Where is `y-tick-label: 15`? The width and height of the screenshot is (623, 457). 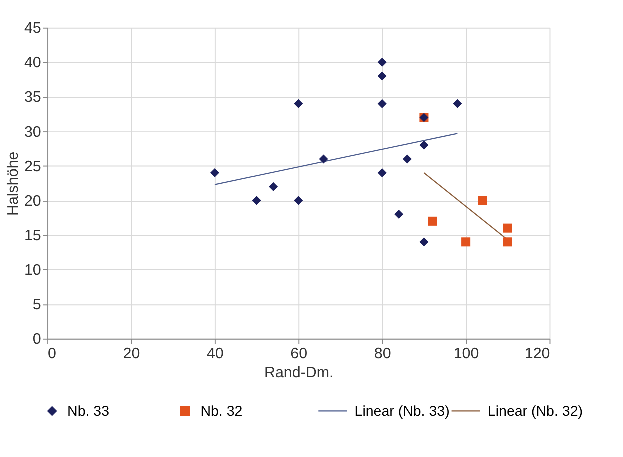
y-tick-label: 15 is located at coordinates (33, 235).